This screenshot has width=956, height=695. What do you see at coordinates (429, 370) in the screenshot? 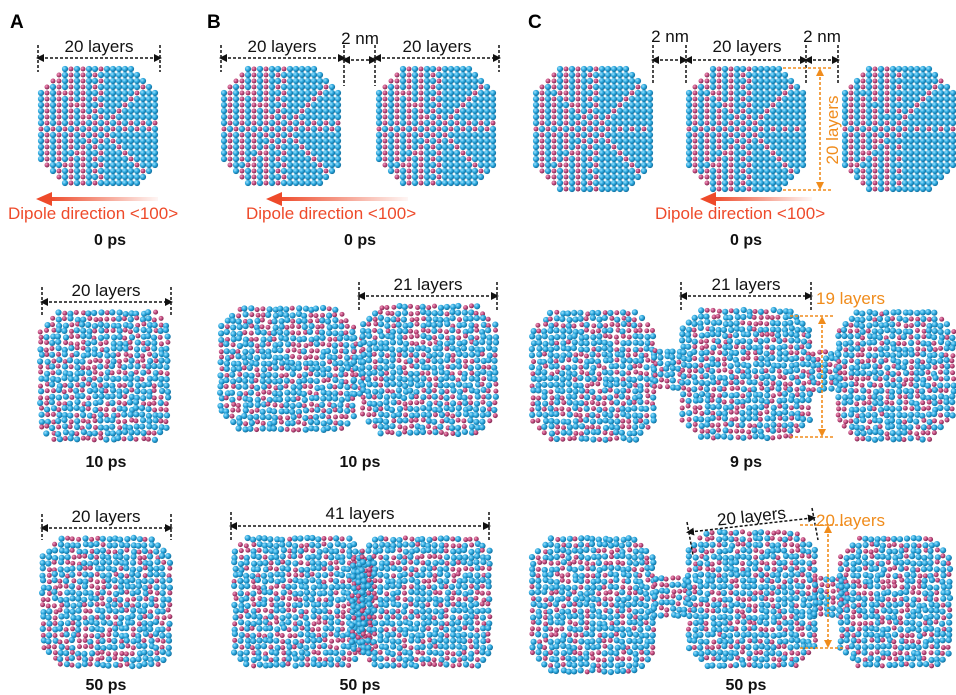
I see `cluster-b-1-right` at bounding box center [429, 370].